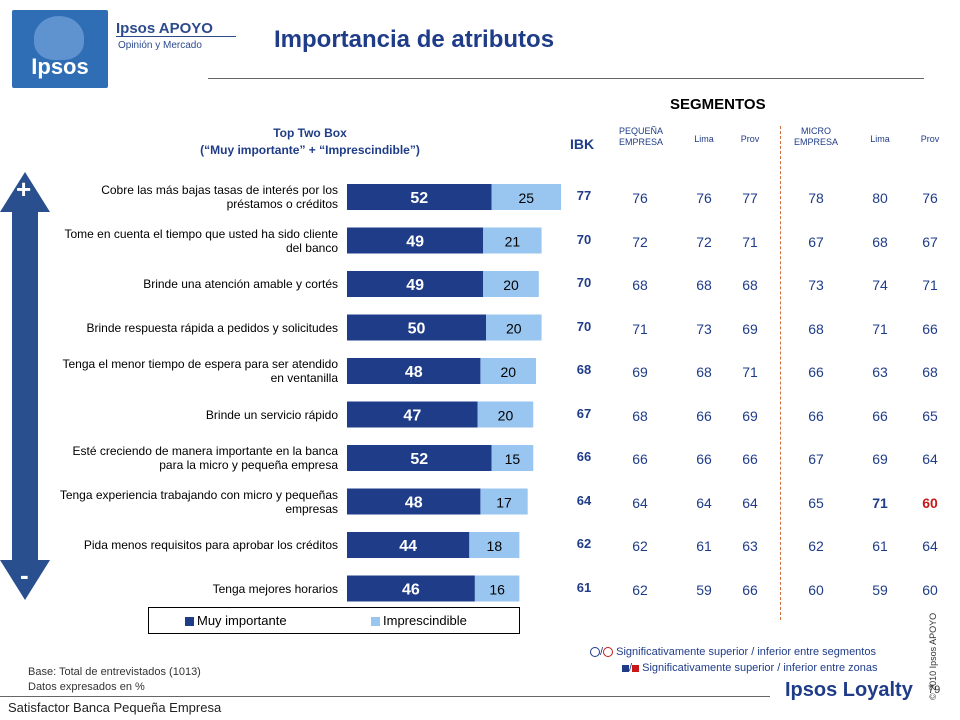 This screenshot has height=720, width=960. What do you see at coordinates (160, 45) in the screenshot?
I see `brand-subtitle: Opinión y Mercado` at bounding box center [160, 45].